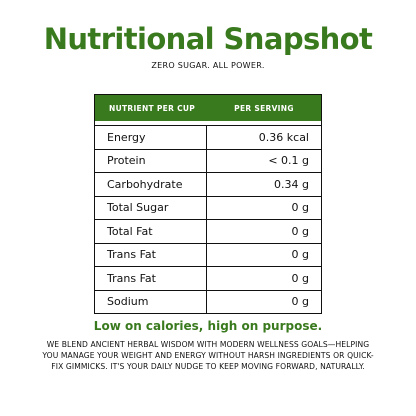 This screenshot has width=416, height=416. Describe the element at coordinates (208, 108) in the screenshot. I see `table-header: NUTRIENT PER CUP PER SERVING` at that location.